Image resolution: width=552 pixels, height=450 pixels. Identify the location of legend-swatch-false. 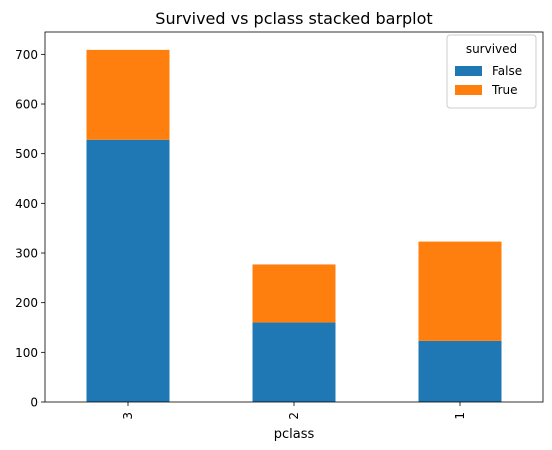
(468, 71).